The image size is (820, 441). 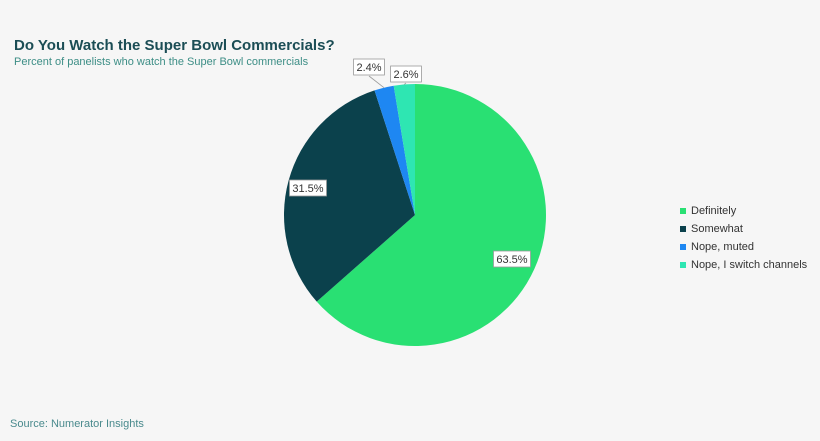 What do you see at coordinates (77, 424) in the screenshot?
I see `source-note: Source: Numerator Insights` at bounding box center [77, 424].